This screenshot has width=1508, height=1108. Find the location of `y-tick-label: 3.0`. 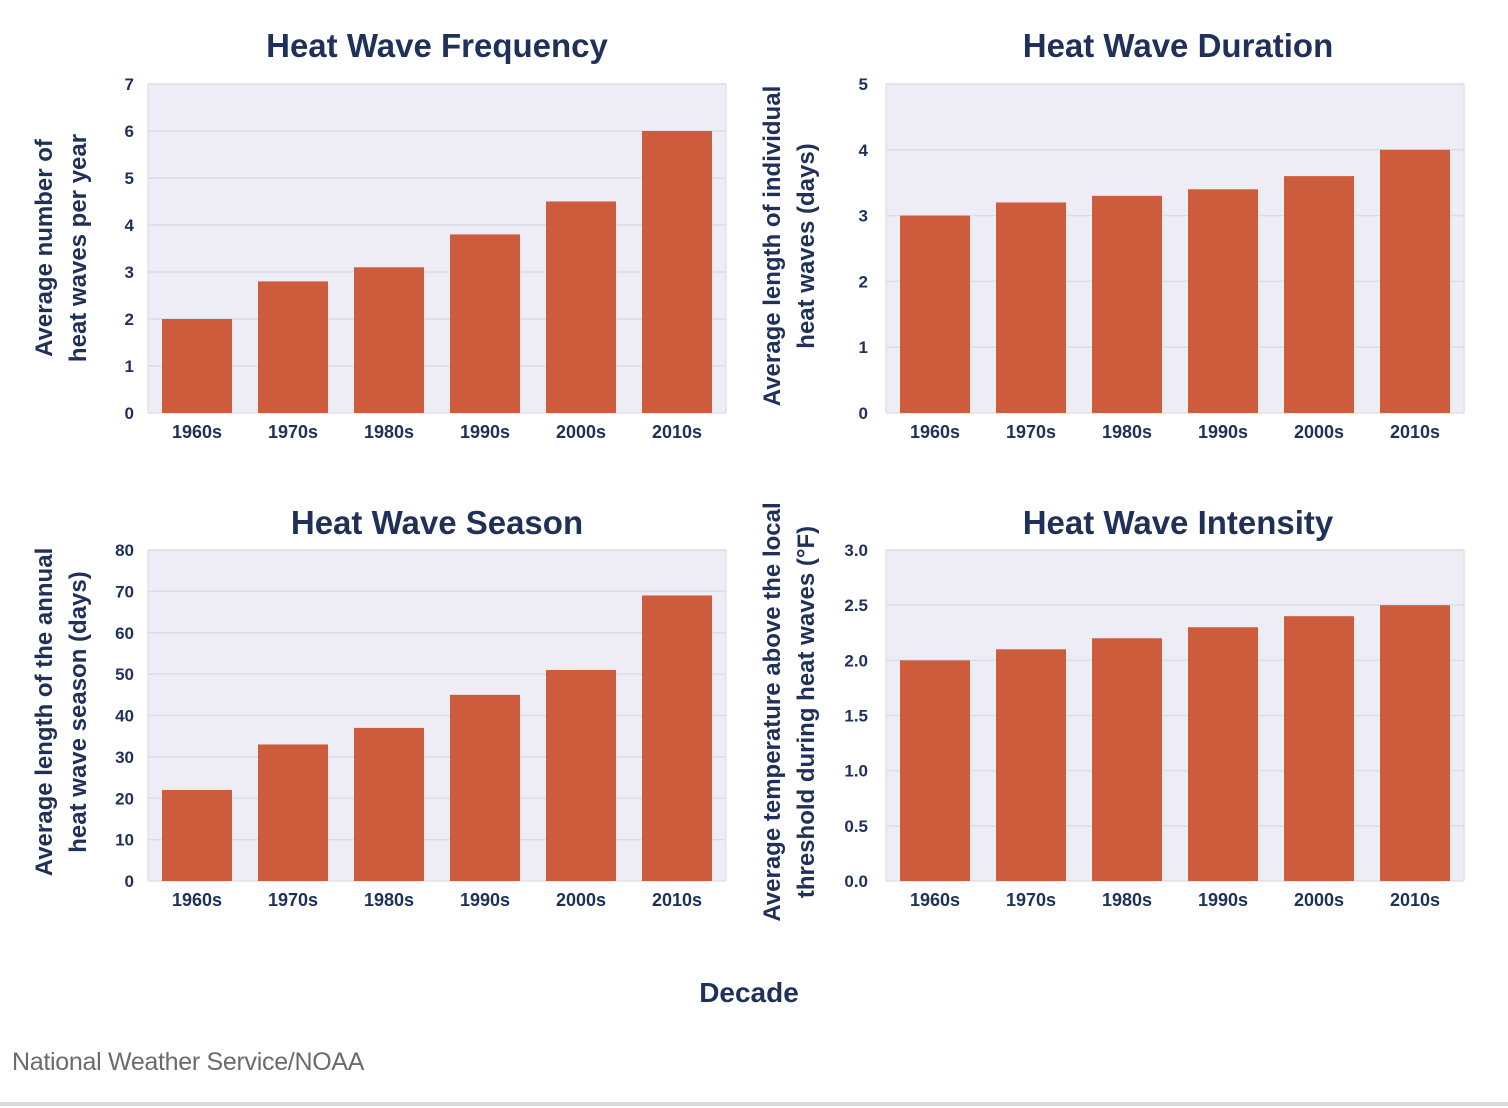

y-tick-label: 3.0 is located at coordinates (856, 550).